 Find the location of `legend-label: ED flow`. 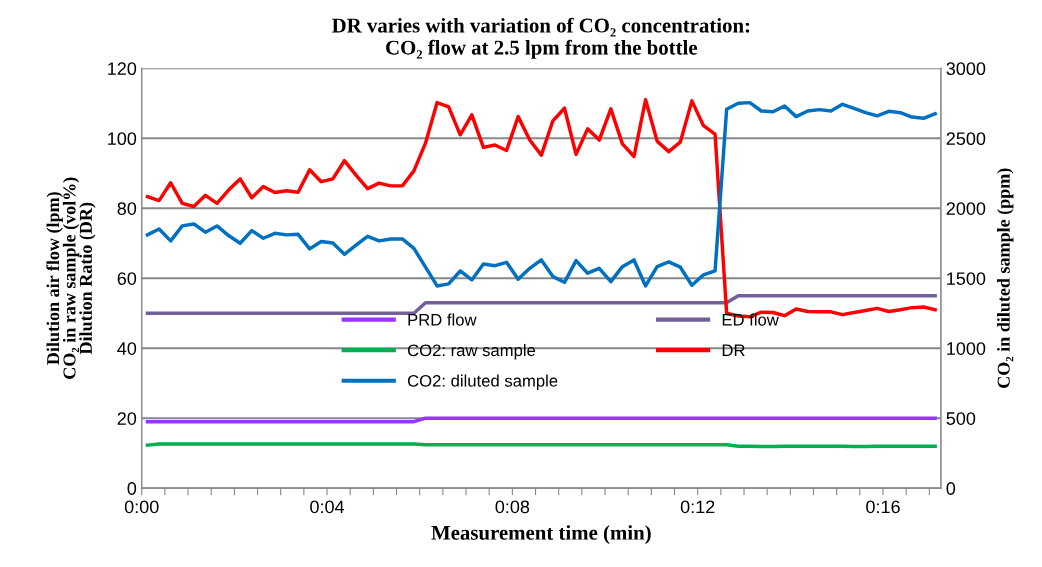

legend-label: ED flow is located at coordinates (750, 319).